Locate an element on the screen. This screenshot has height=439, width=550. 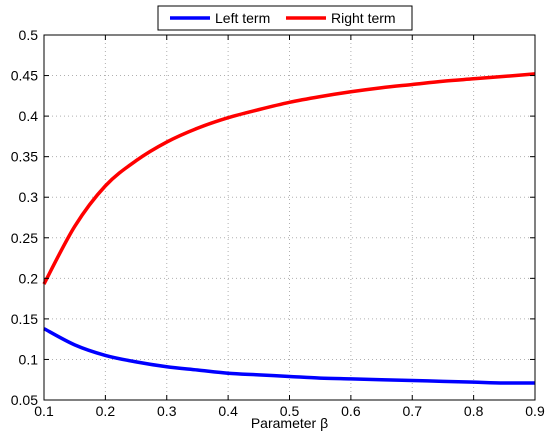
x-tick-label: 0.2 is located at coordinates (106, 411).